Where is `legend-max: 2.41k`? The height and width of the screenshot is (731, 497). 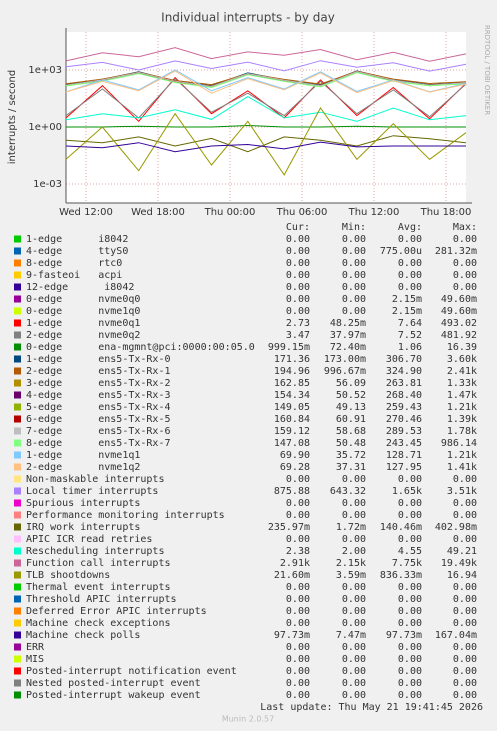 legend-max: 2.41k is located at coordinates (462, 371).